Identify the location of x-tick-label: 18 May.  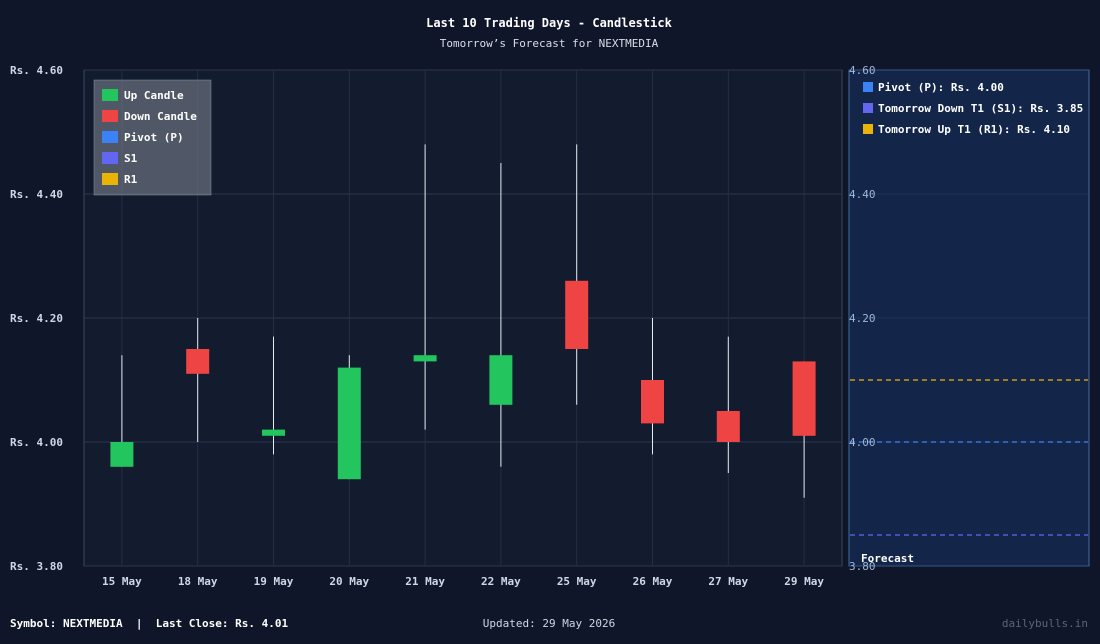
(198, 581).